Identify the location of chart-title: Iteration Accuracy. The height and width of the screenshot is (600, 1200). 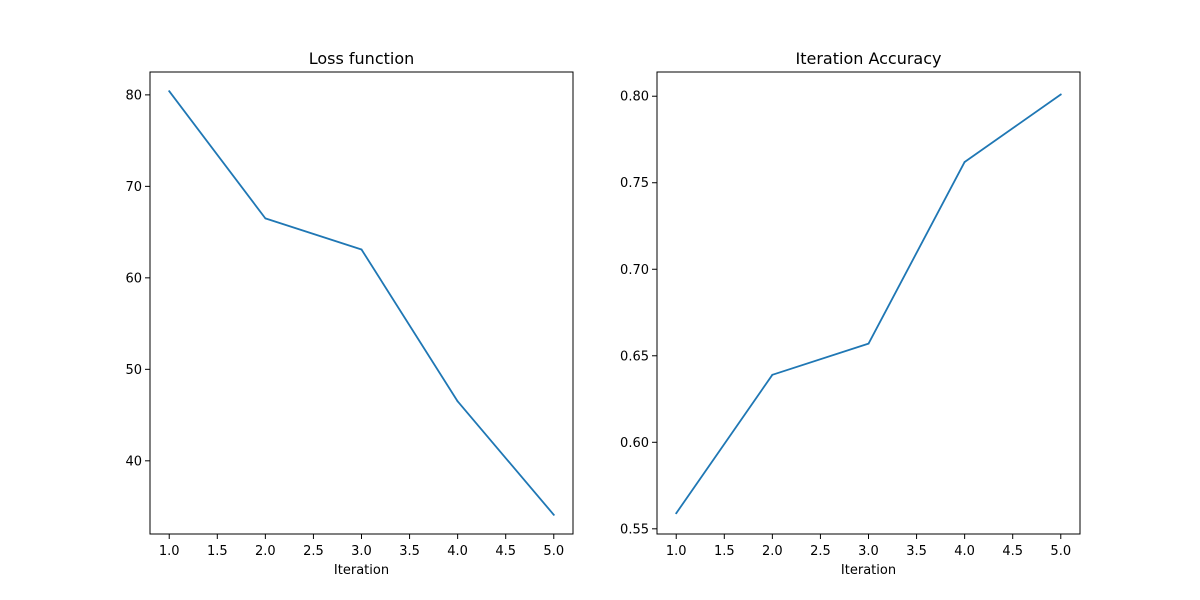
(869, 58).